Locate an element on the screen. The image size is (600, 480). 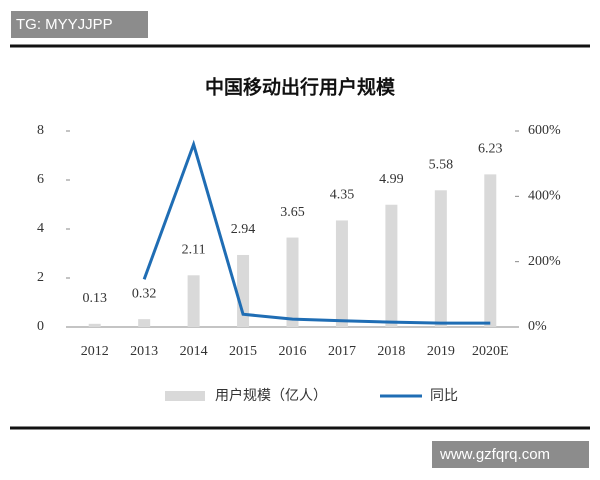
x-tick-label: 2015 is located at coordinates (243, 351).